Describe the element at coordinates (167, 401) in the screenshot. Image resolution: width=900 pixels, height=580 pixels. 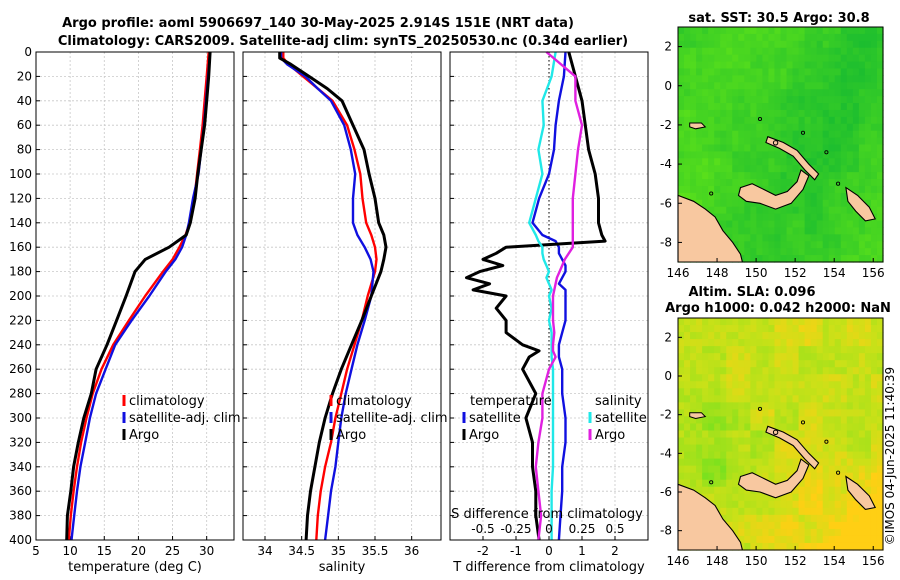
I see `legend-climatology: climatology` at that location.